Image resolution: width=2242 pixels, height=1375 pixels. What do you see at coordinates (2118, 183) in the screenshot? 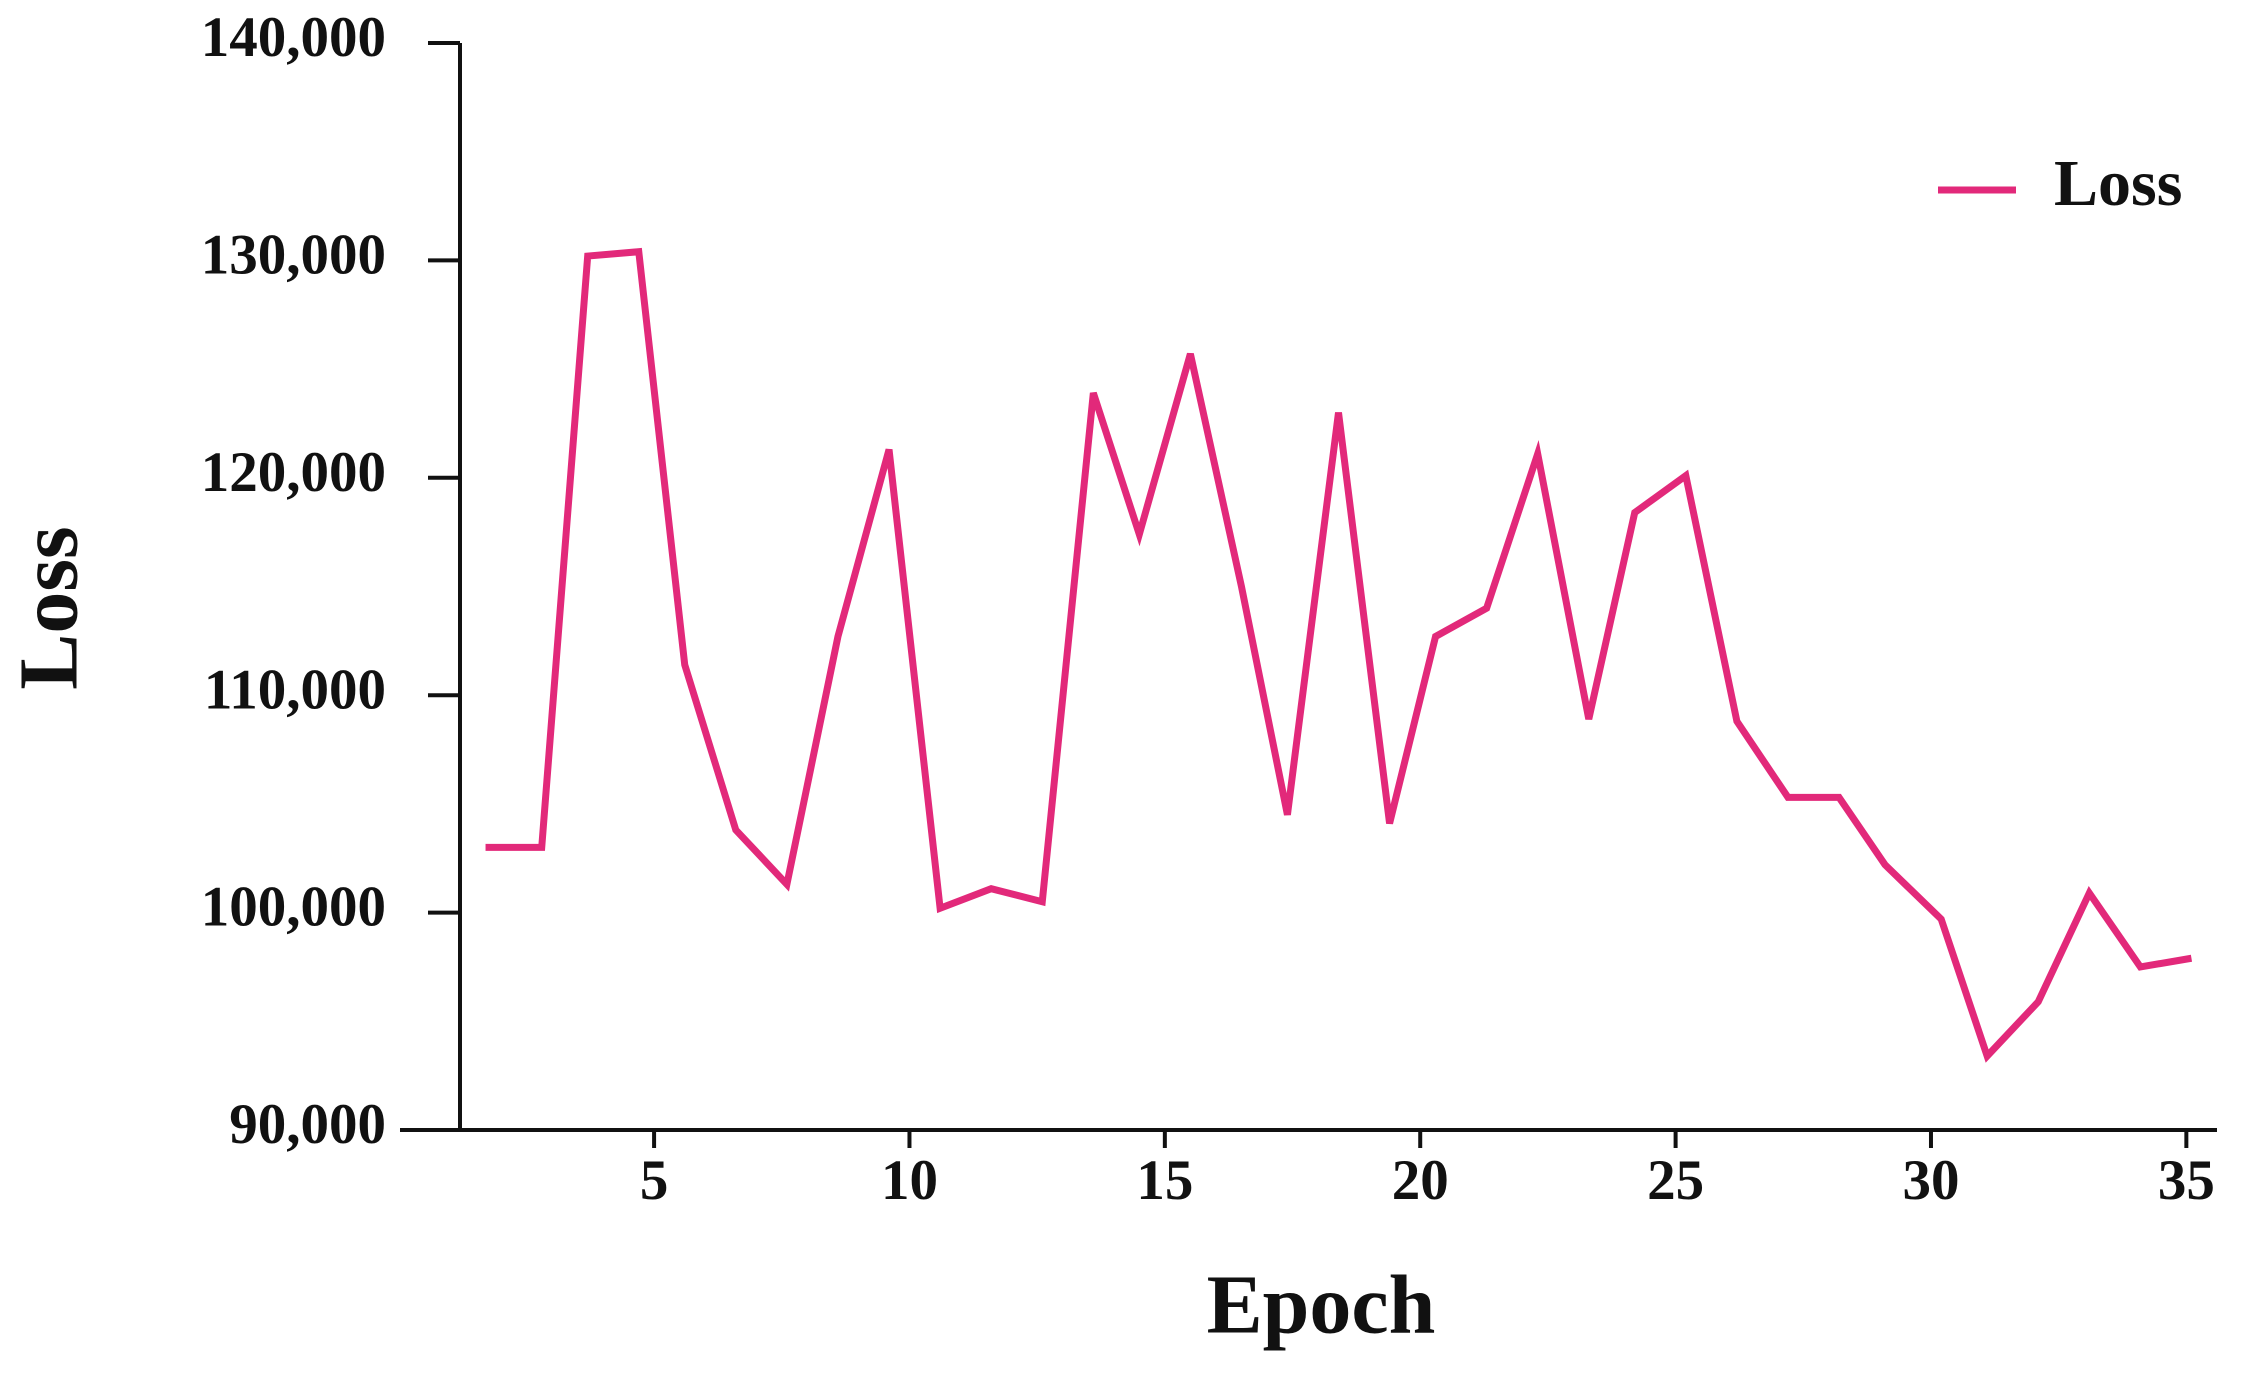
I see `legend-label: Loss` at bounding box center [2118, 183].